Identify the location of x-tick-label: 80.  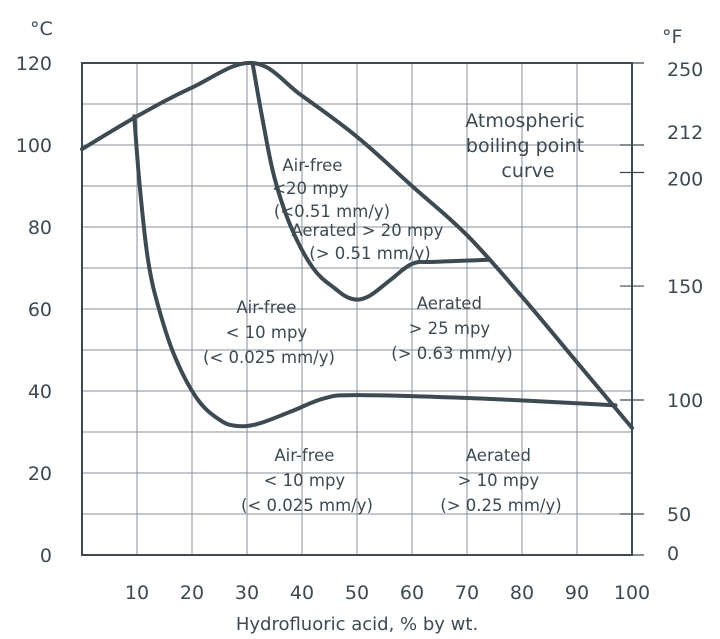
(522, 593).